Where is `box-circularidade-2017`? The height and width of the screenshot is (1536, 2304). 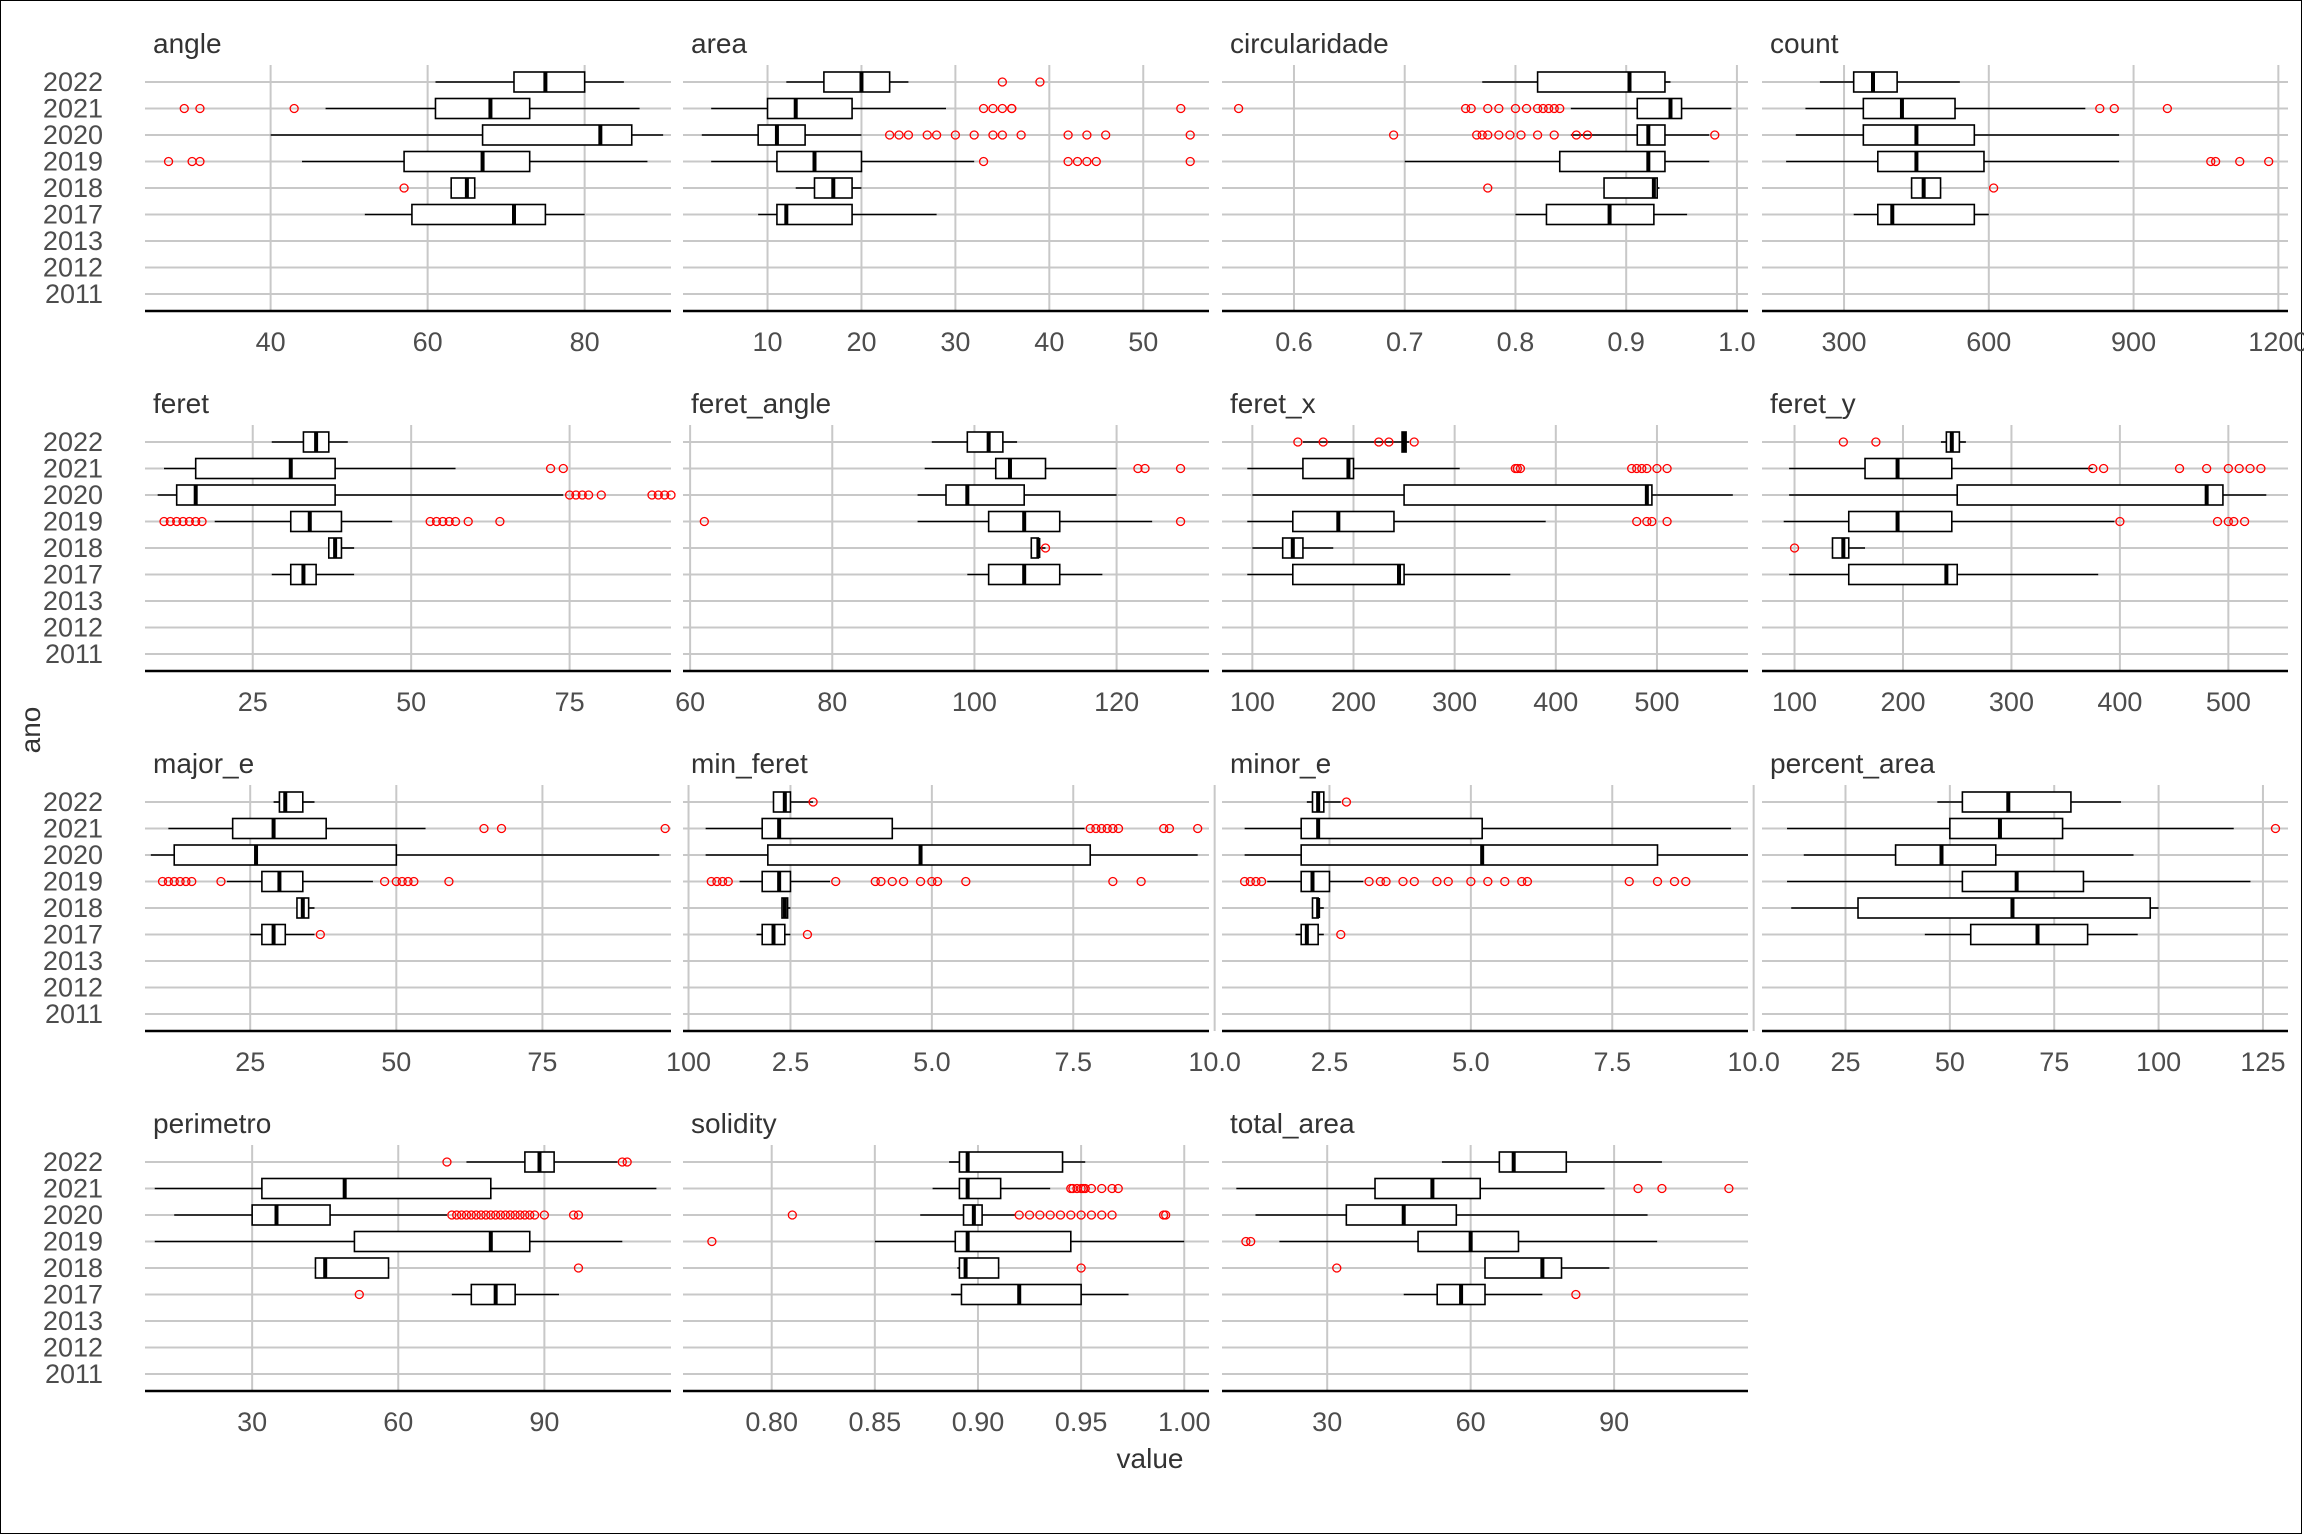
box-circularidade-2017 is located at coordinates (1600, 214).